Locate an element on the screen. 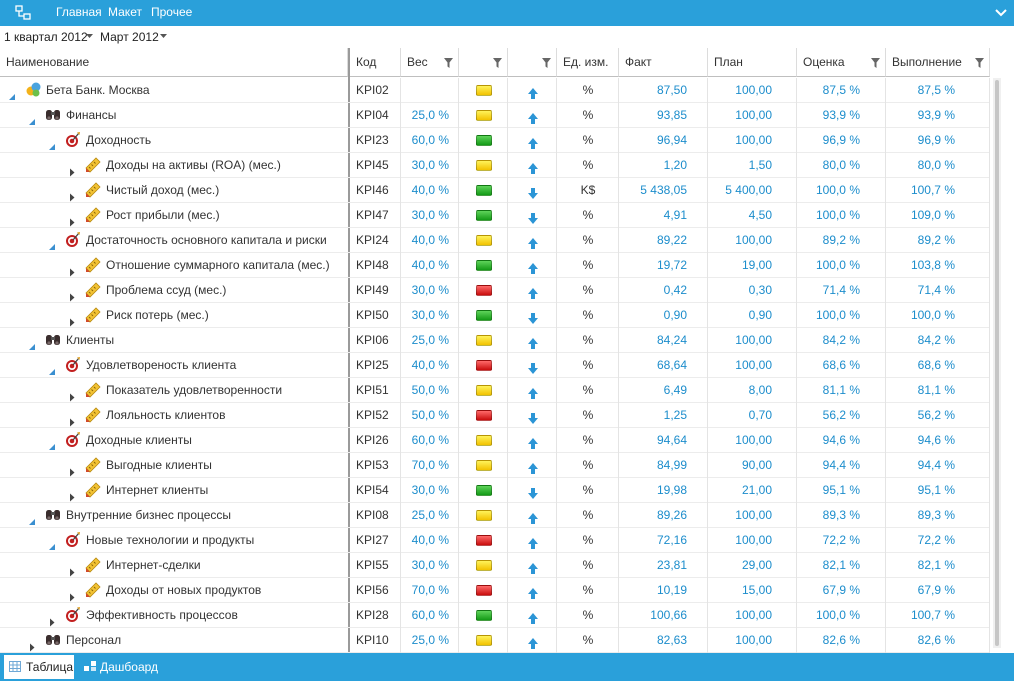 The width and height of the screenshot is (1014, 681). code-value: KPI26 is located at coordinates (372, 440).